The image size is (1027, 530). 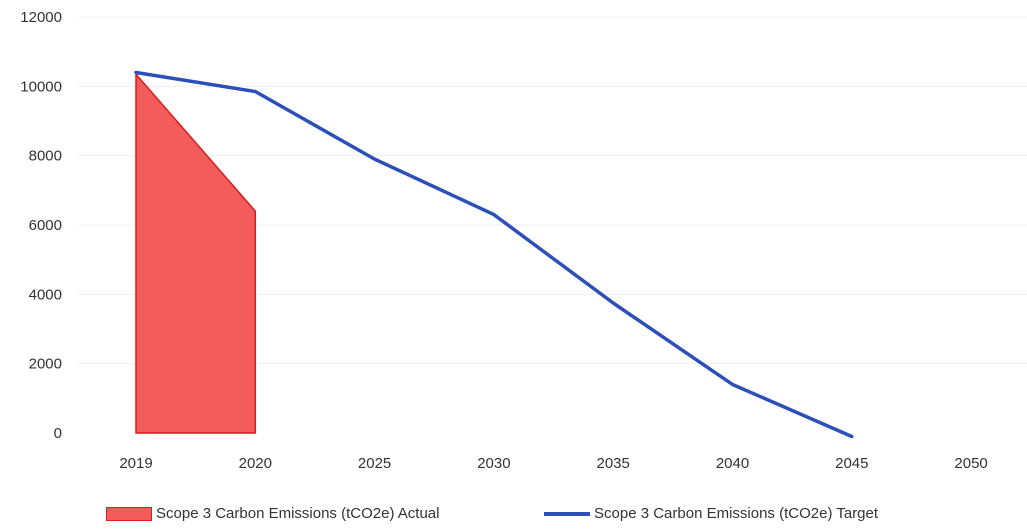 What do you see at coordinates (45, 294) in the screenshot?
I see `y-tick-label: 4000` at bounding box center [45, 294].